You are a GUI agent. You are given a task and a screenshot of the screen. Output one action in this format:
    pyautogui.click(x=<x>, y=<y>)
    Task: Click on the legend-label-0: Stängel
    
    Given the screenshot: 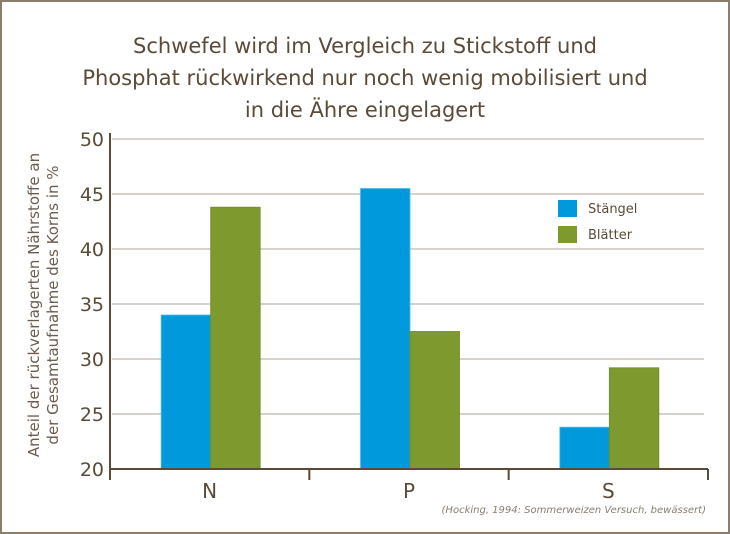 What is the action you would take?
    pyautogui.click(x=612, y=209)
    